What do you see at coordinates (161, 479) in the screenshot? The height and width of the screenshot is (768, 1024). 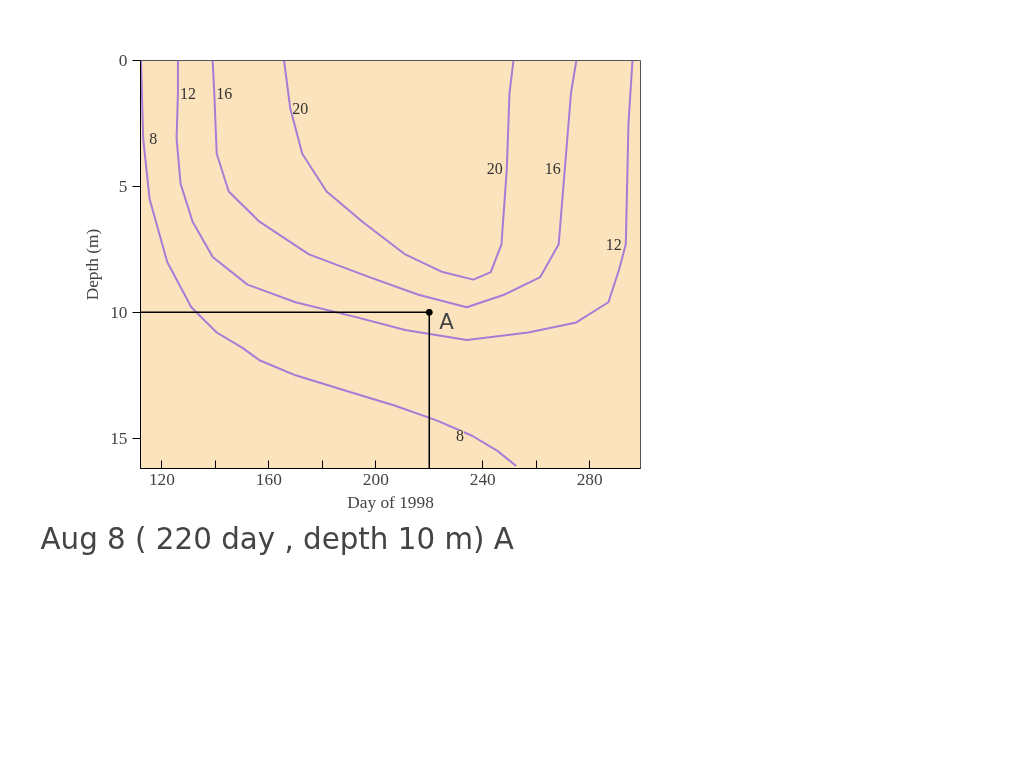 I see `x-tick-label: 120` at bounding box center [161, 479].